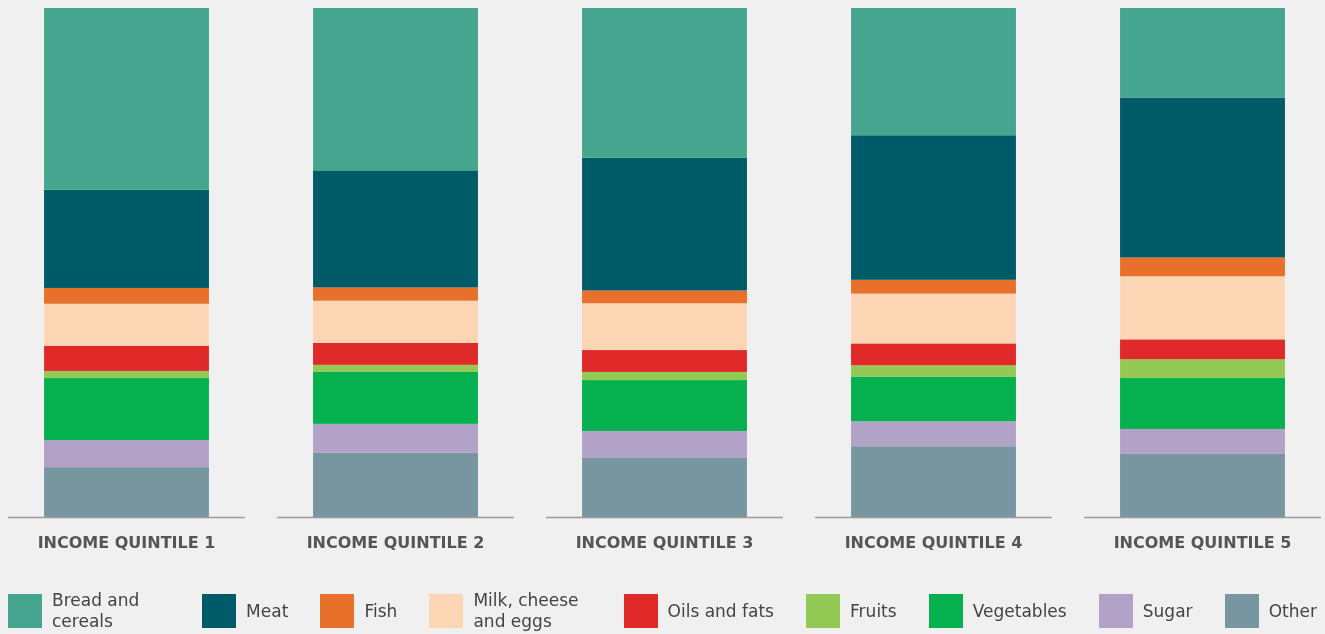 Image resolution: width=1325 pixels, height=634 pixels. What do you see at coordinates (395, 542) in the screenshot?
I see `x-tick-label: INCOME QUINTILE 2` at bounding box center [395, 542].